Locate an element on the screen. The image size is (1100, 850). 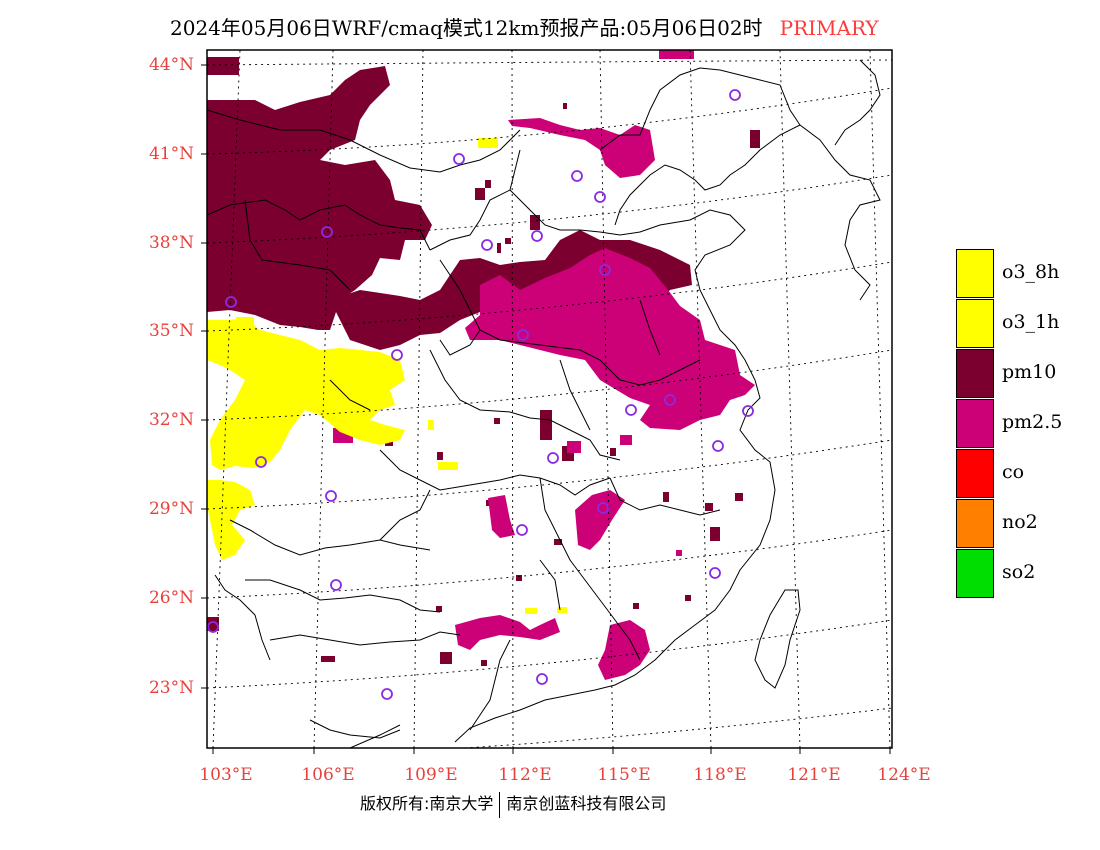
legend-item-so2: so2 is located at coordinates (1026, 574).